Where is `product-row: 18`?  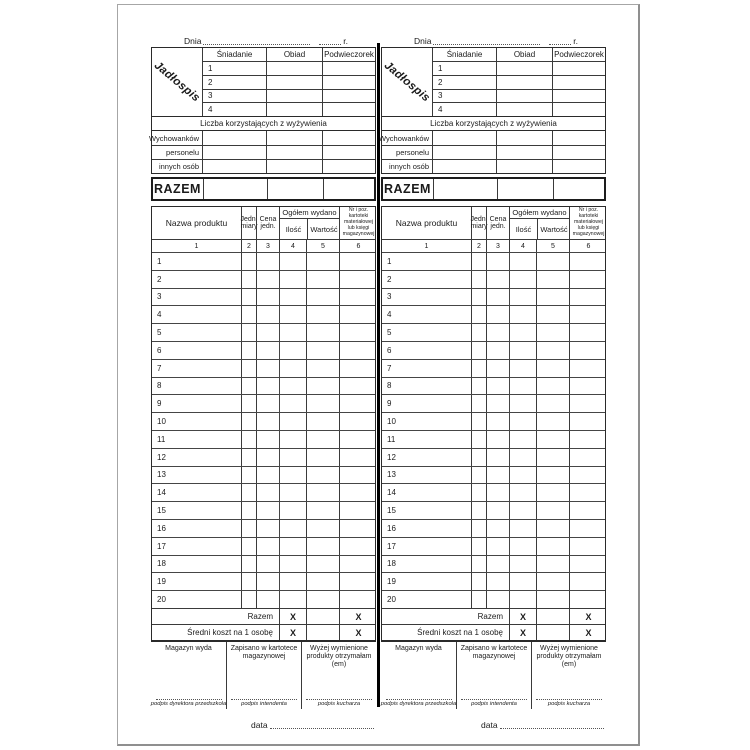 product-row: 18 is located at coordinates (264, 563).